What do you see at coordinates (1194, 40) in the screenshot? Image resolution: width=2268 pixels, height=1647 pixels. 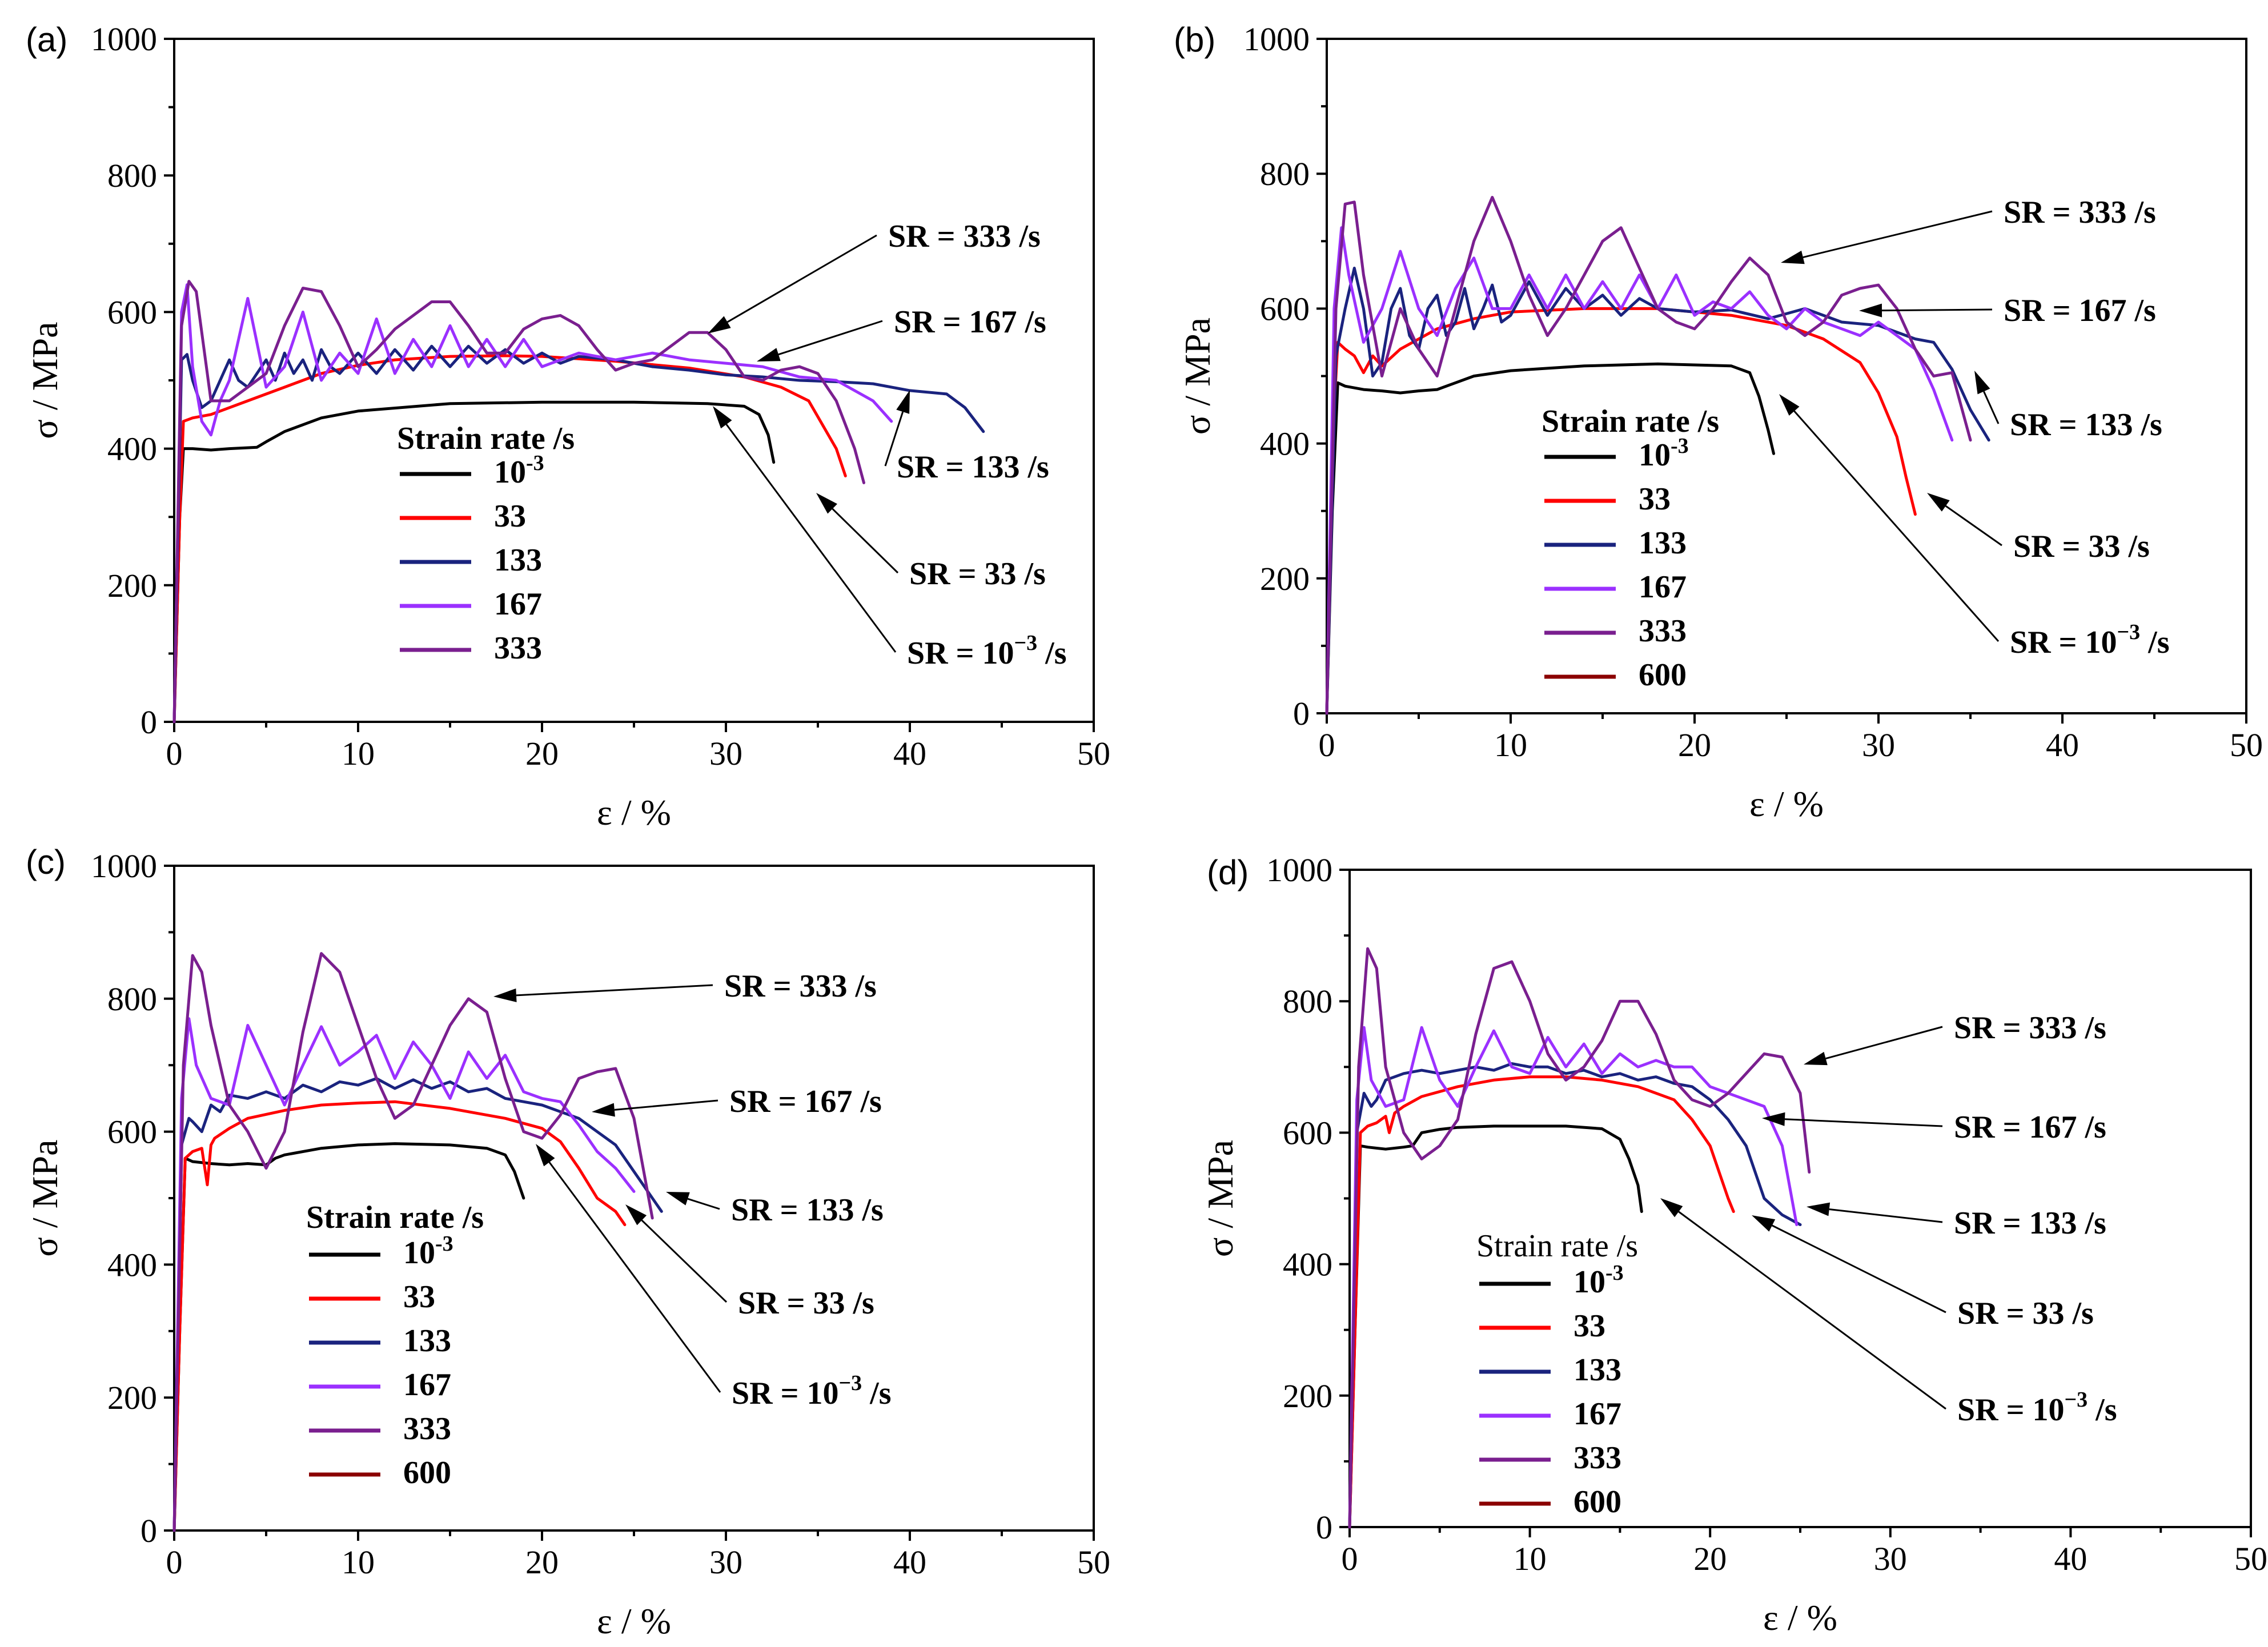 I see `panel-label: (b)` at bounding box center [1194, 40].